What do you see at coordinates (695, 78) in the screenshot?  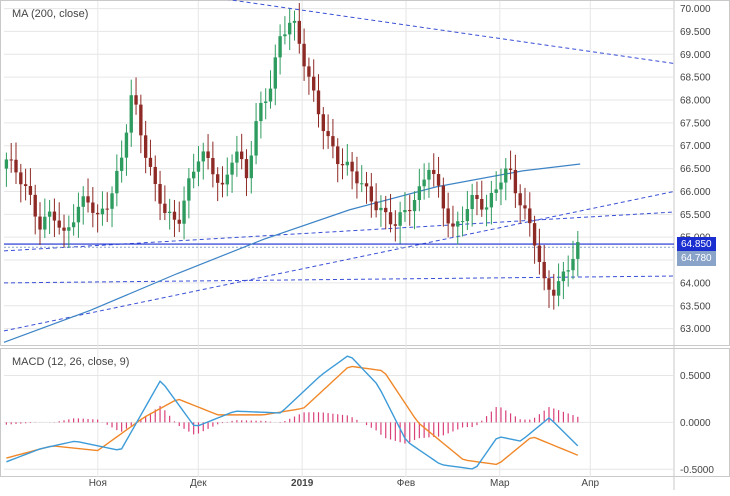 I see `price-tick-label: 68.500` at bounding box center [695, 78].